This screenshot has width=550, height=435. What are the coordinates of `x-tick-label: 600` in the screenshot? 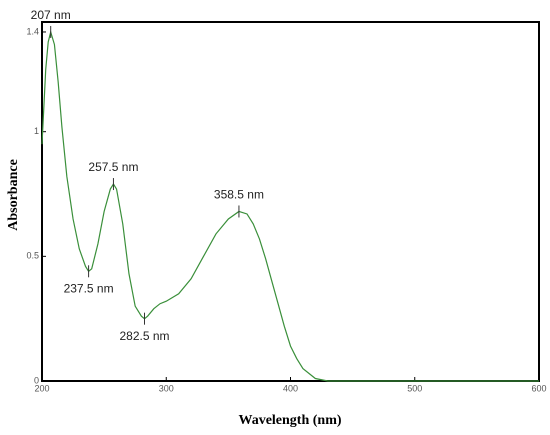 It's located at (538, 388).